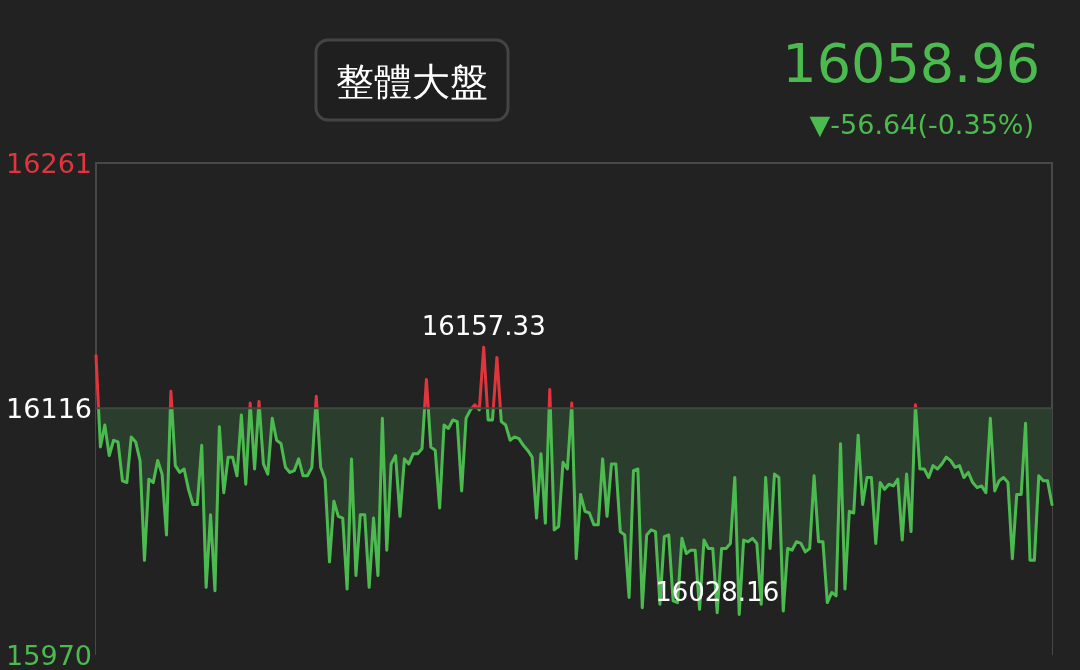 This screenshot has height=670, width=1080. Describe the element at coordinates (911, 63) in the screenshot. I see `chart-subtitle: 16058.96` at that location.